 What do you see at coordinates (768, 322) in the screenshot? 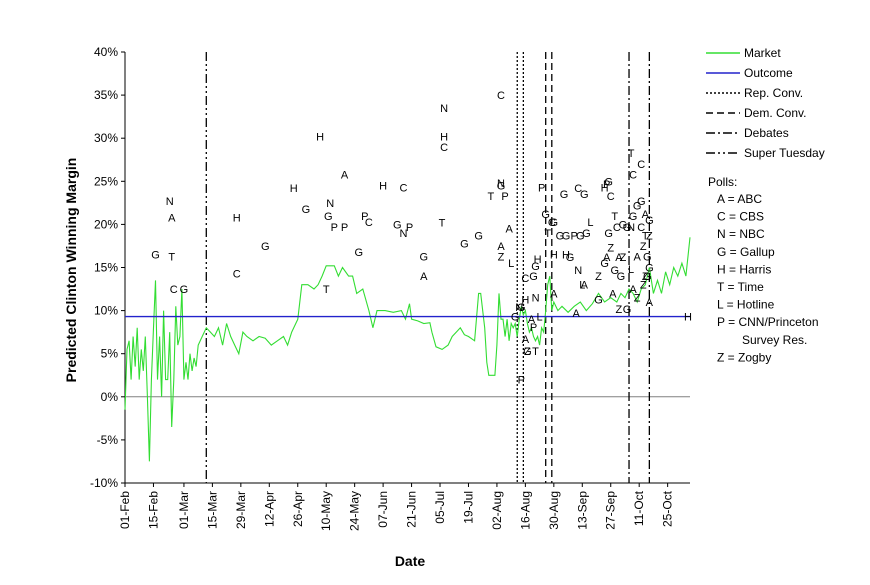
I see `polls-key-item: P = CNN/Princeton` at bounding box center [768, 322].